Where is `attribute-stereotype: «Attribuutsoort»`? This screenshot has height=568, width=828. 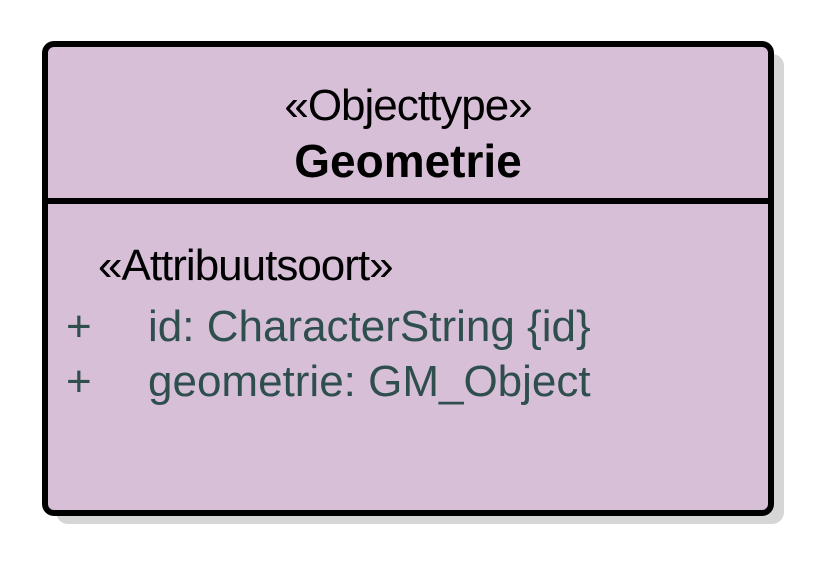
attribute-stereotype: «Attribuutsoort» is located at coordinates (246, 265).